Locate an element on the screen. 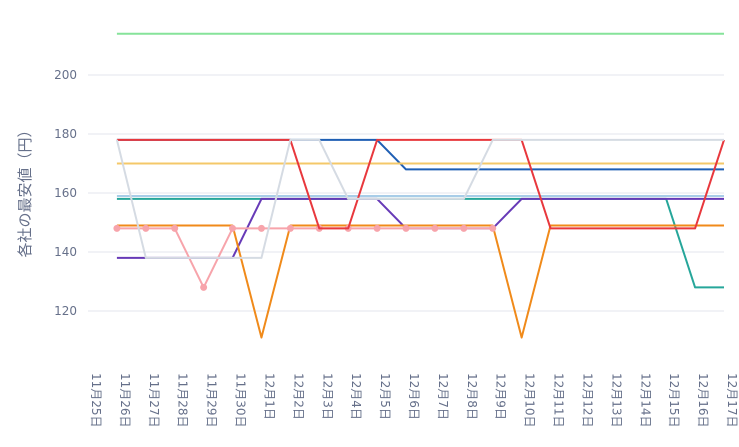 The width and height of the screenshot is (739, 447). x-tick-label: 12月11日 is located at coordinates (559, 400).